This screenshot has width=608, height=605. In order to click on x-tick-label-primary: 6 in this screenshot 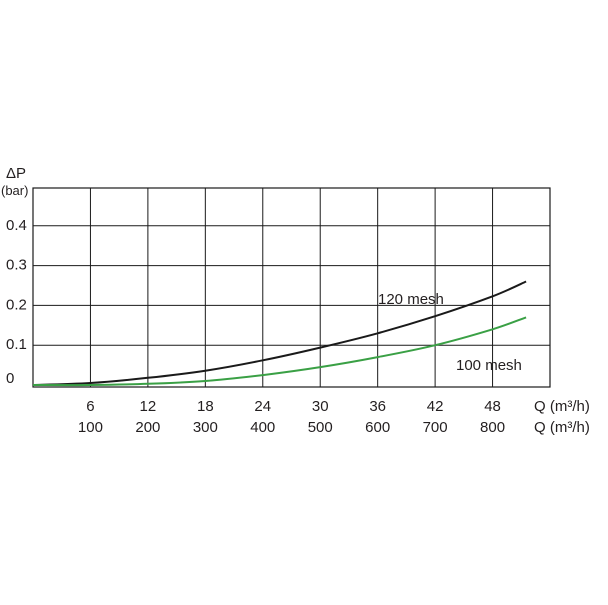, I will do `click(90, 406)`.